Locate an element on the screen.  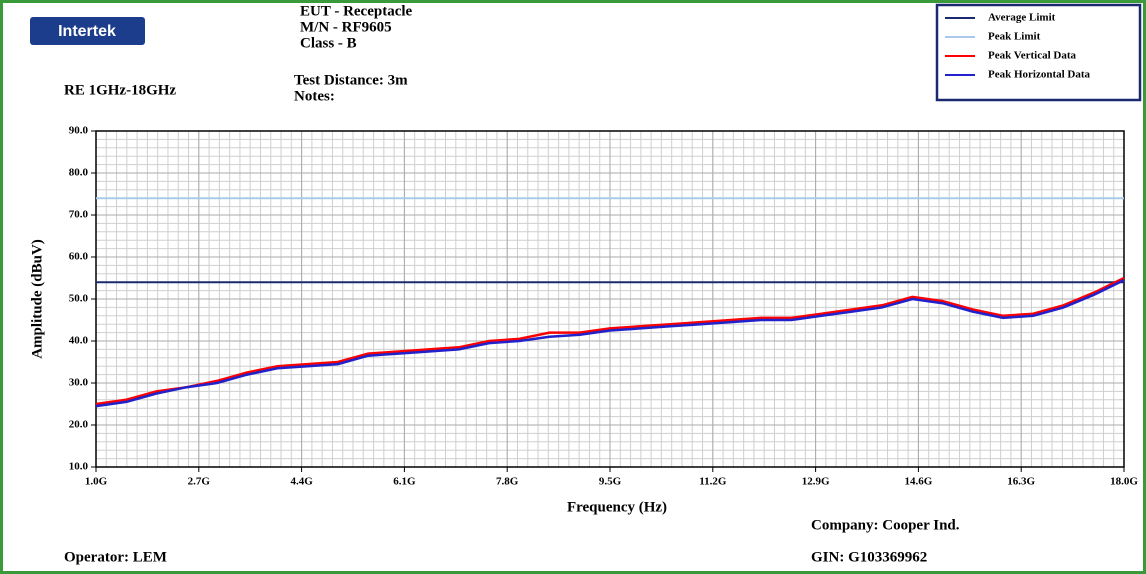
y-axis-label: Amplitude (dBuV) is located at coordinates (37, 299).